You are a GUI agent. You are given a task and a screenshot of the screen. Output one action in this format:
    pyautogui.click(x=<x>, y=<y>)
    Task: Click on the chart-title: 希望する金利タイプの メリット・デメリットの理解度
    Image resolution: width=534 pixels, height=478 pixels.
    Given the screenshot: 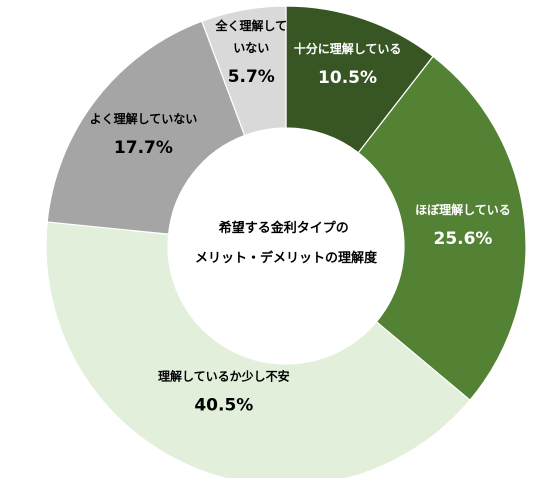 What is the action you would take?
    pyautogui.click(x=286, y=243)
    